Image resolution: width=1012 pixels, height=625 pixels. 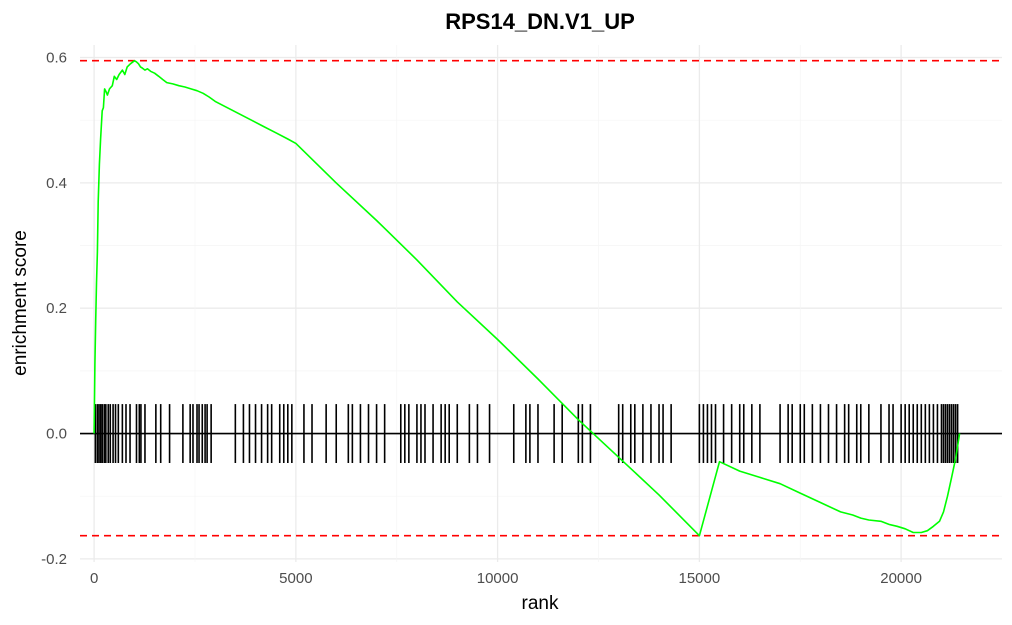 What do you see at coordinates (498, 578) in the screenshot?
I see `x-tick-label: 10000` at bounding box center [498, 578].